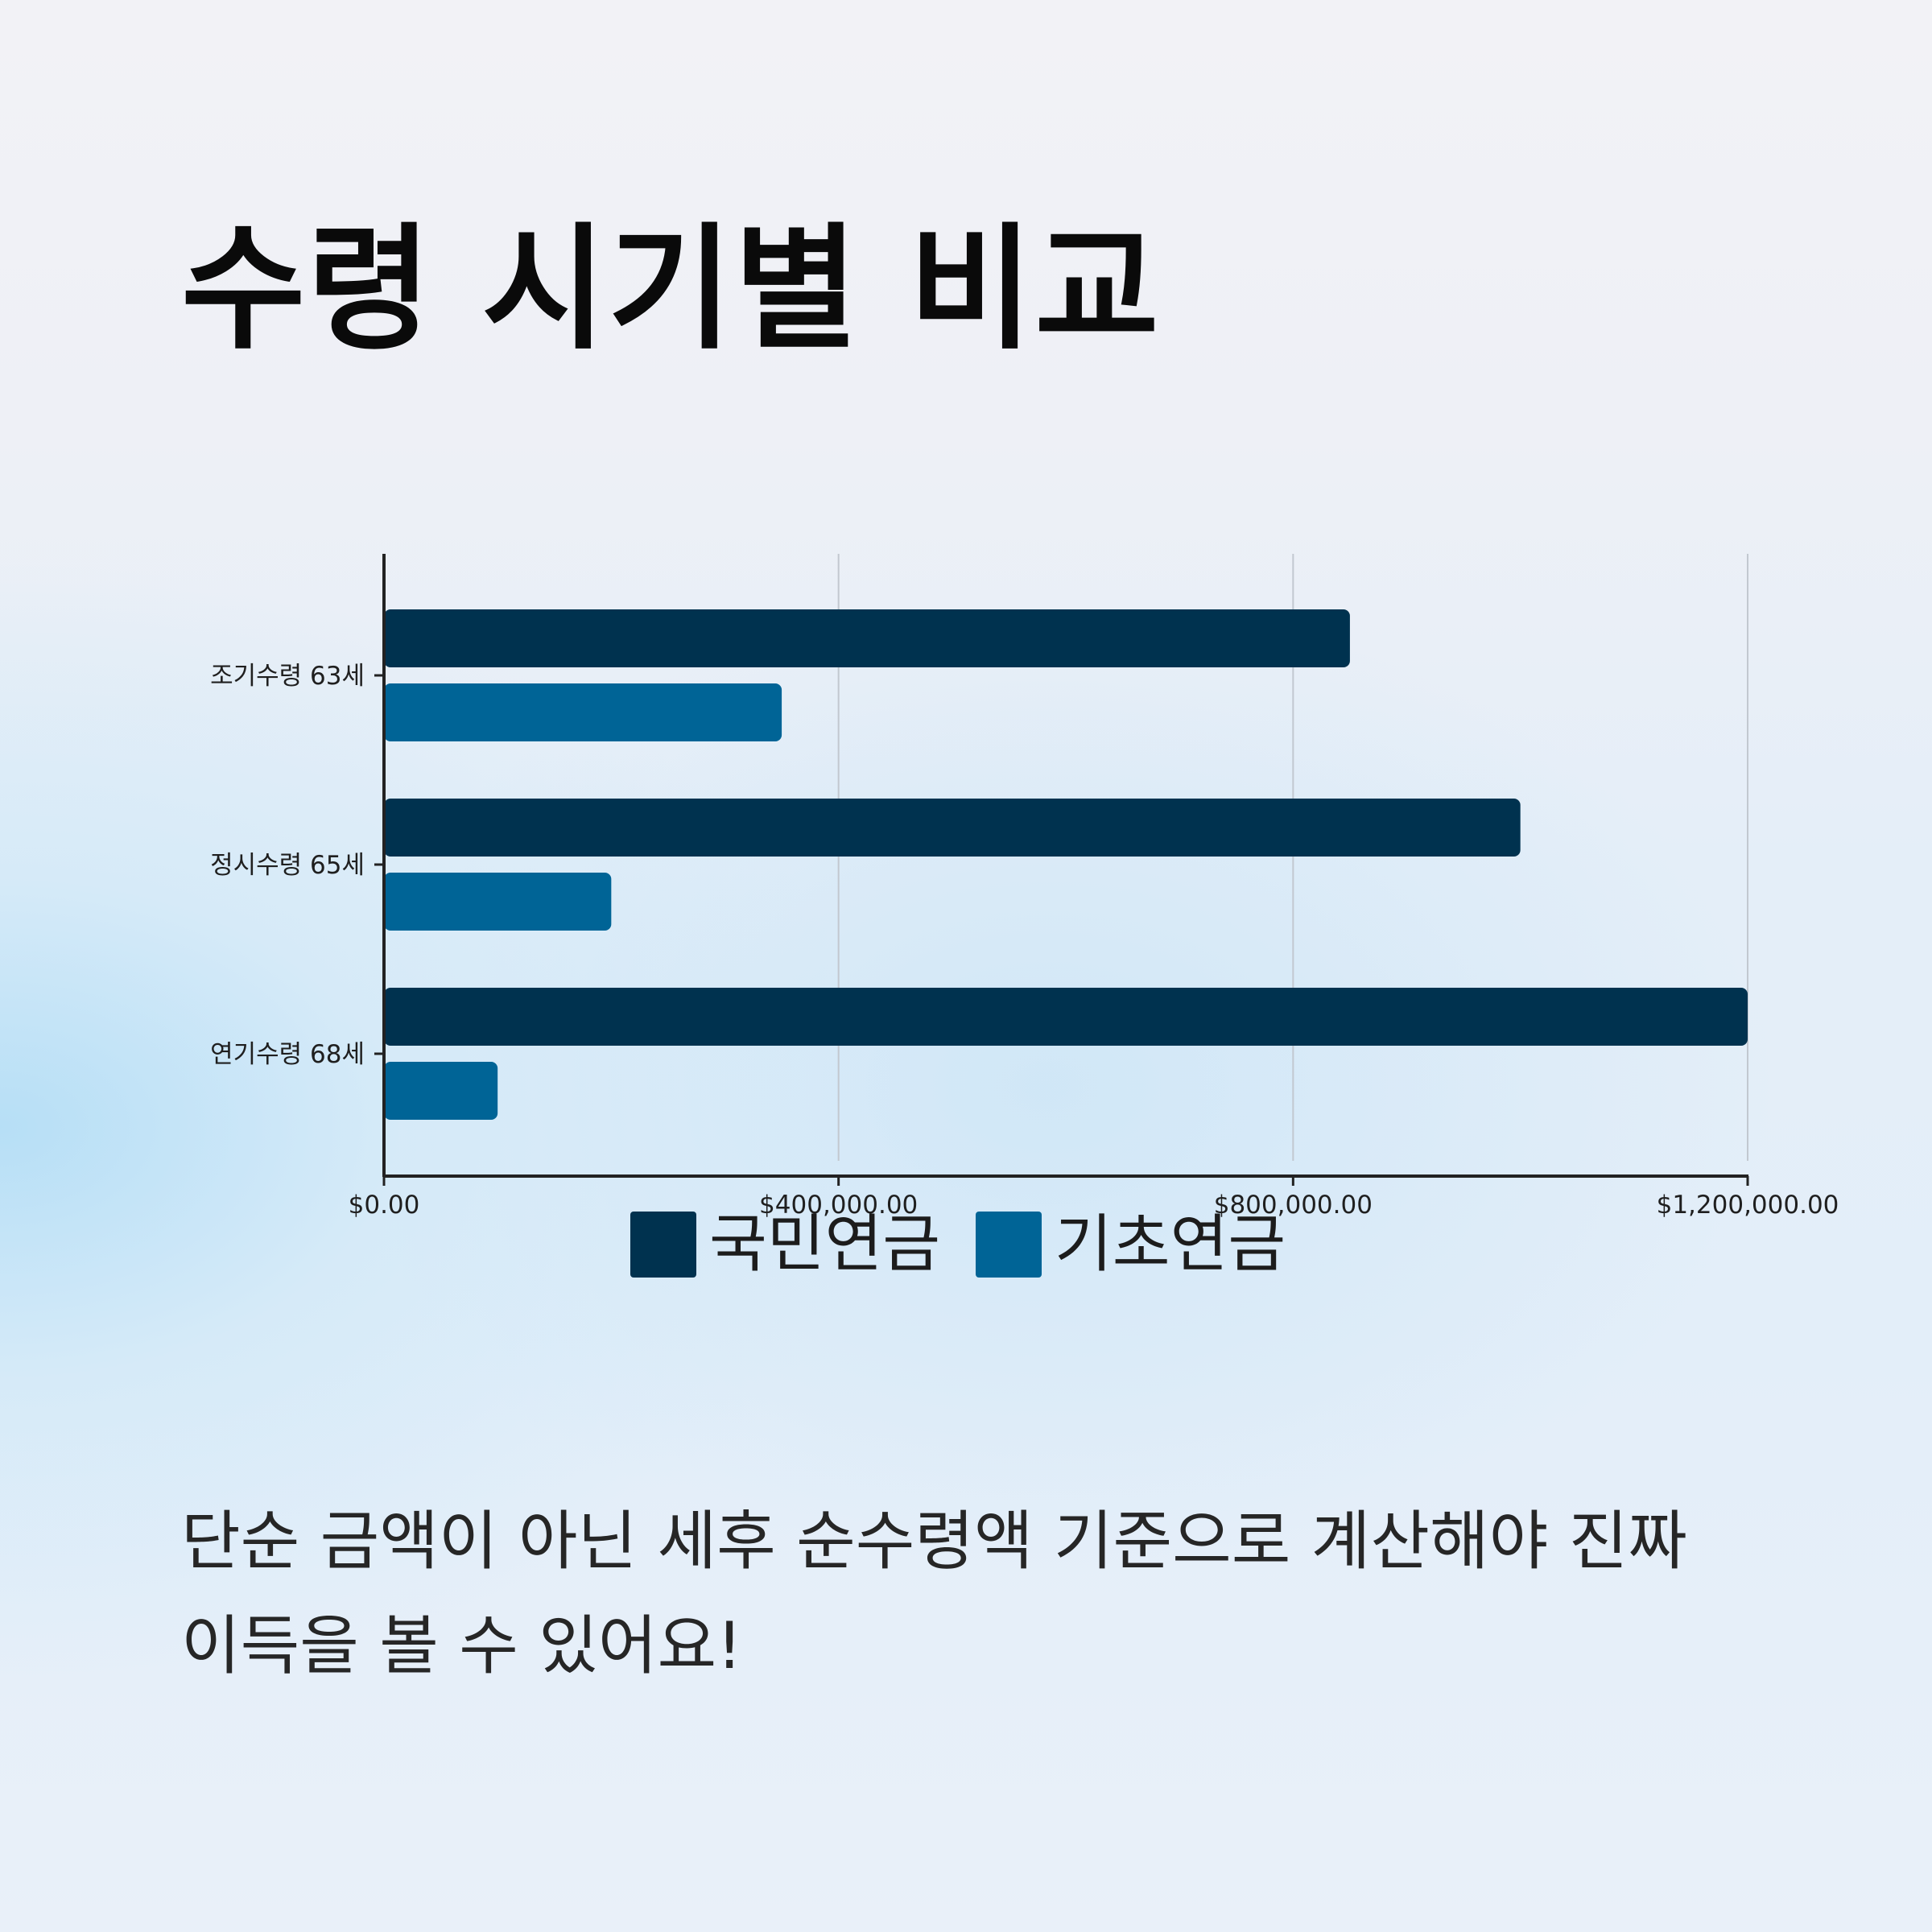  Describe the element at coordinates (384, 1205) in the screenshot. I see `x-tick-label-0: $0.00` at that location.